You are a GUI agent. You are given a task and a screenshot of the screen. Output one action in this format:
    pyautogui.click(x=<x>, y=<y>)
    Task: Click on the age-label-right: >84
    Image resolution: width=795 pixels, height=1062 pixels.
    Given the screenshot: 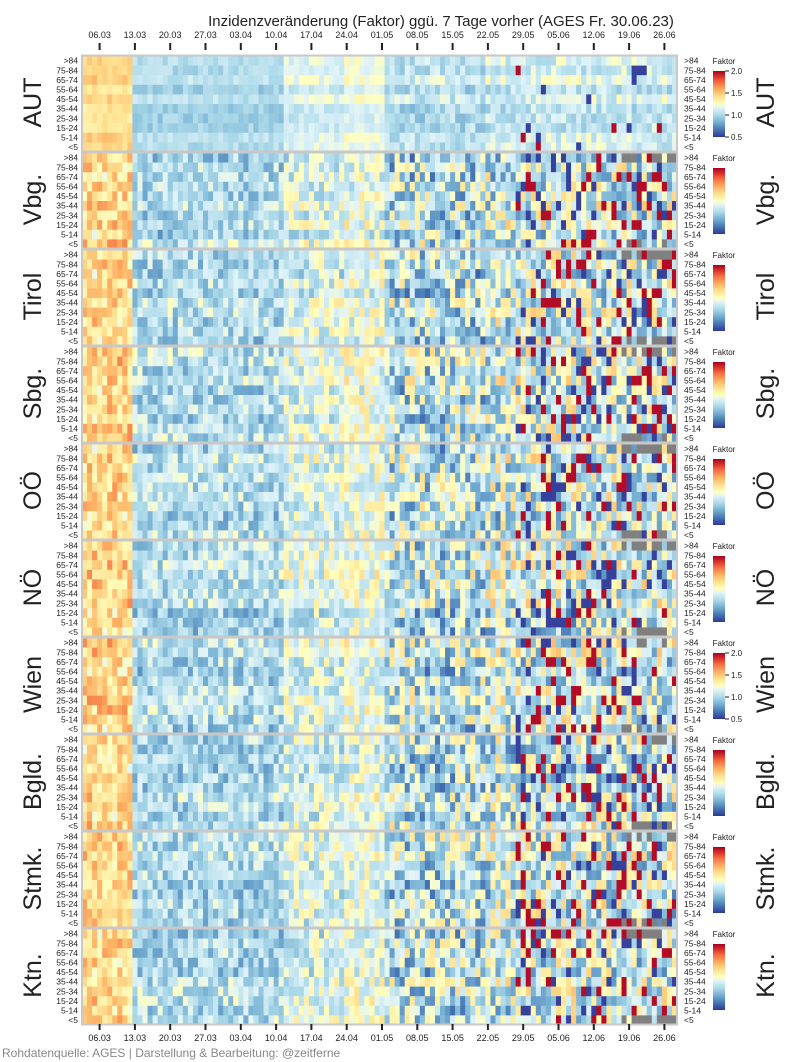 What is the action you would take?
    pyautogui.click(x=691, y=255)
    